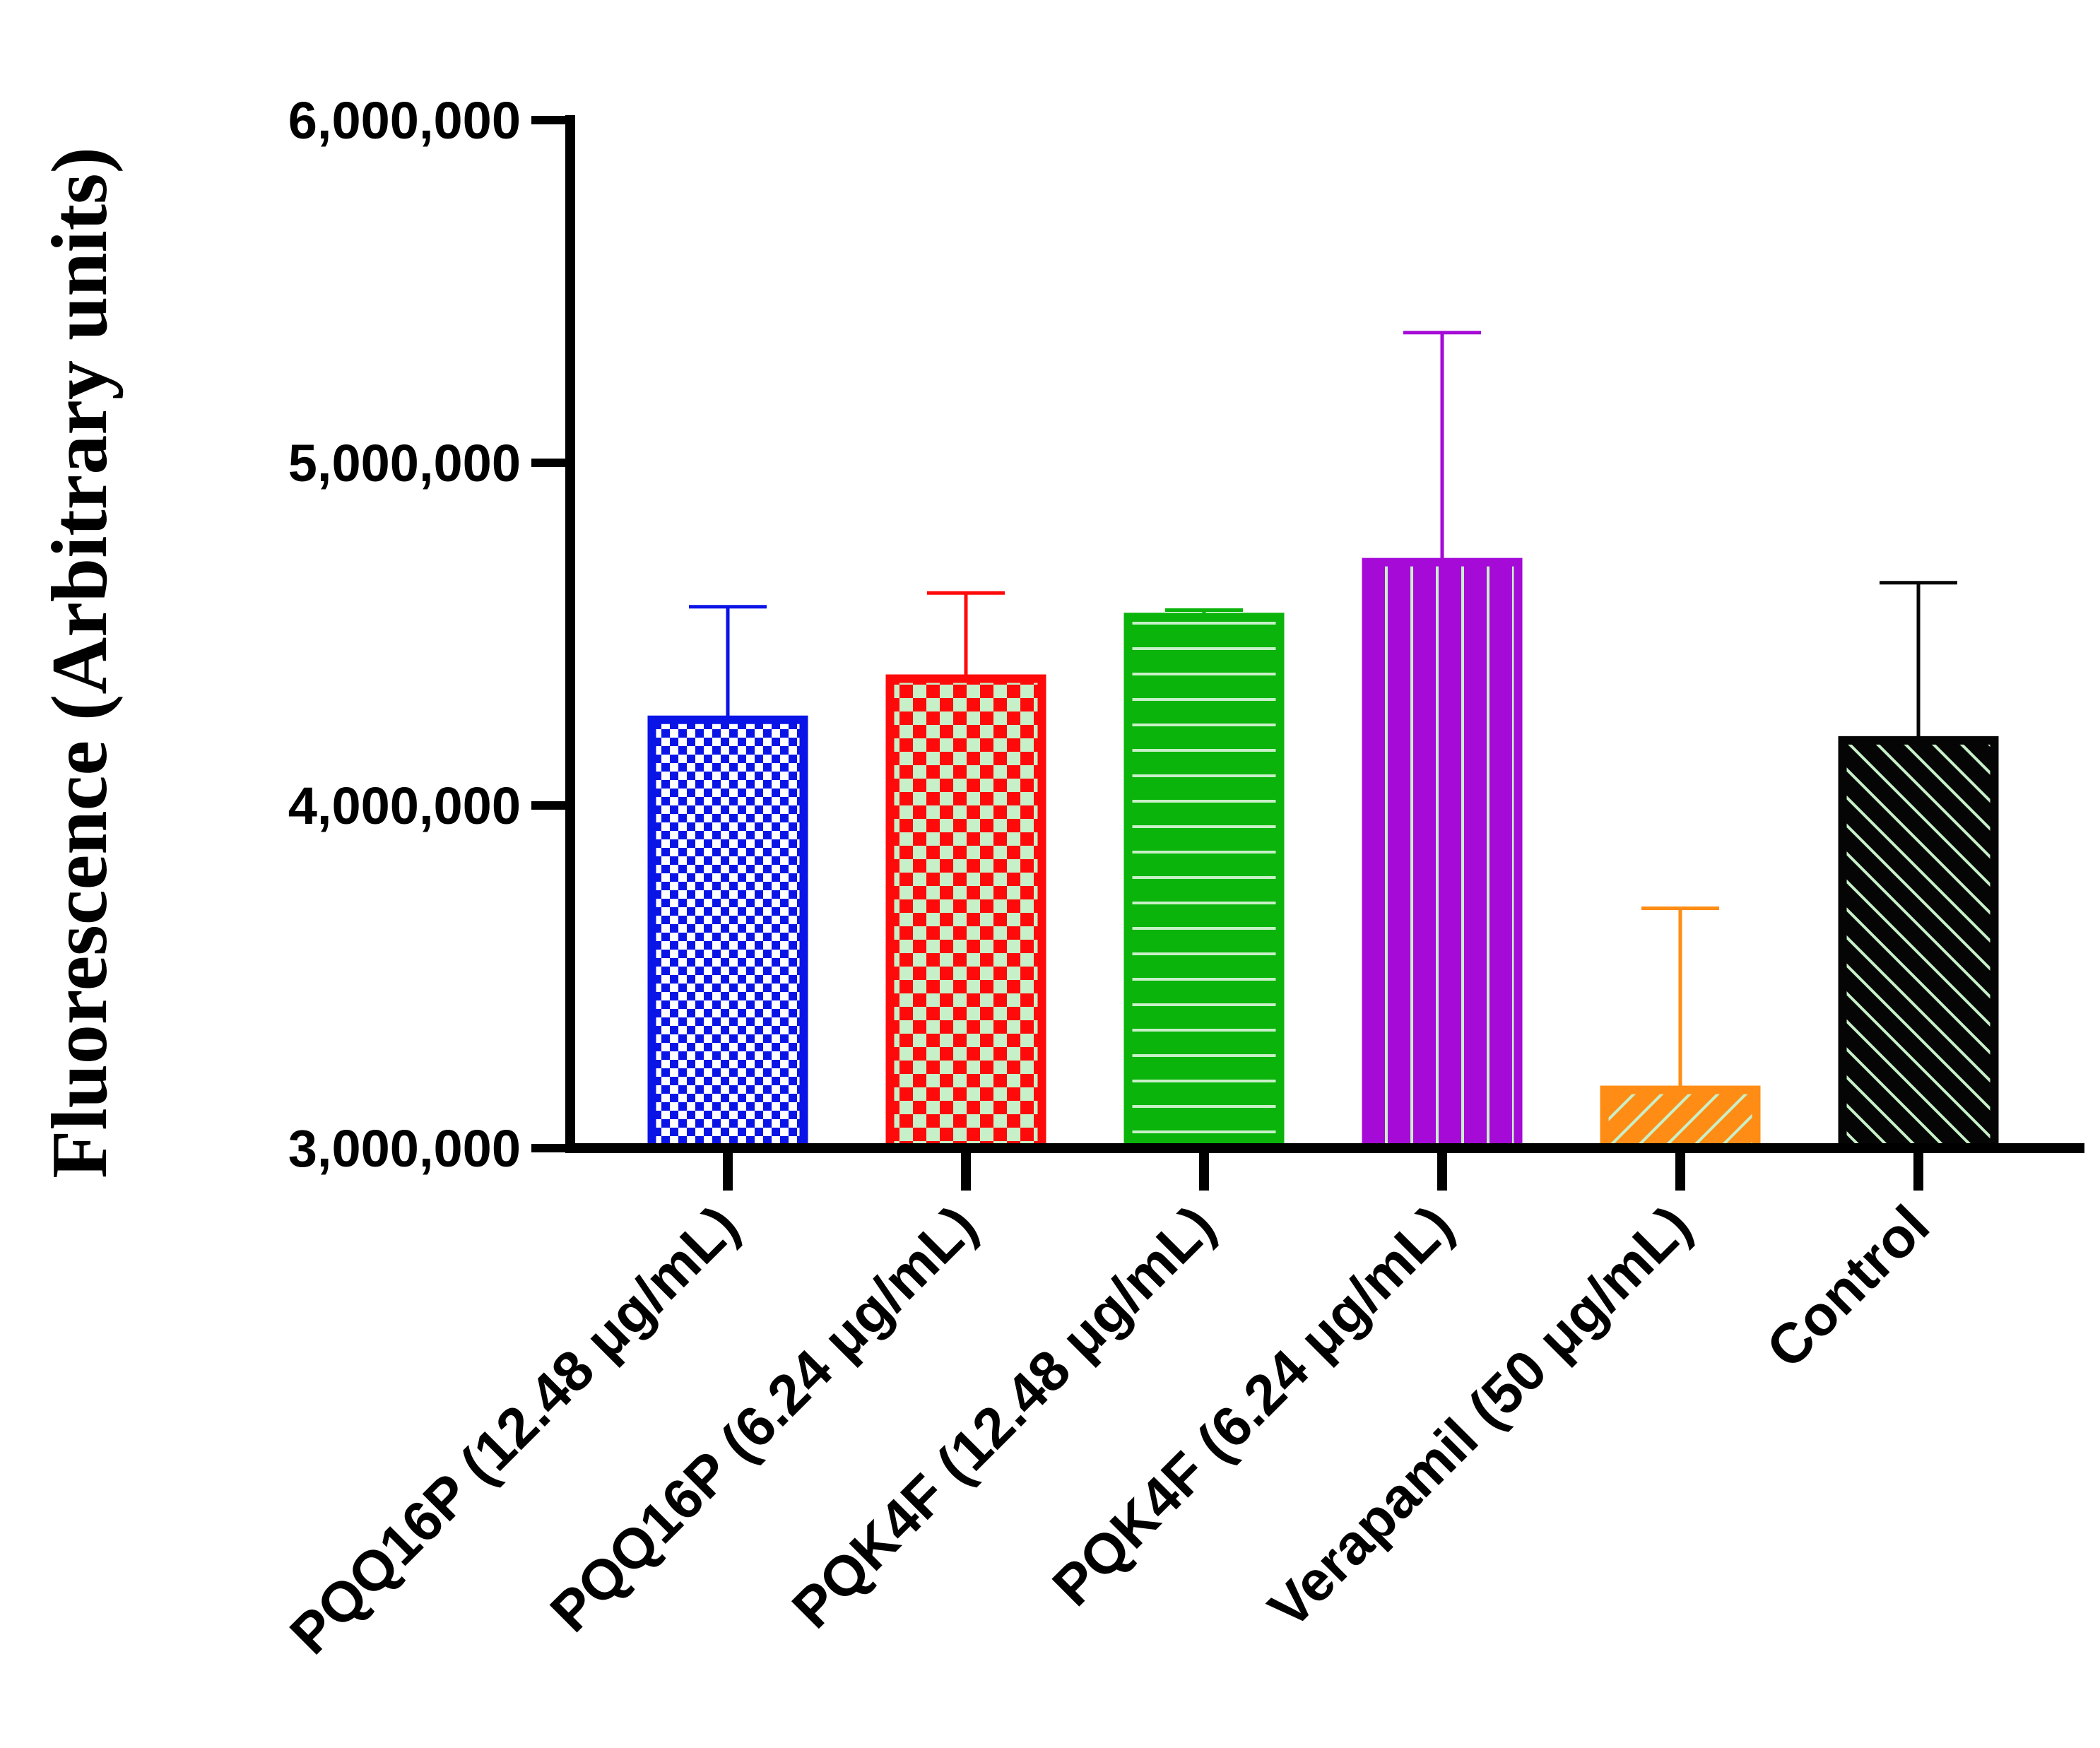 The width and height of the screenshot is (2100, 1748). Describe the element at coordinates (514, 1429) in the screenshot. I see `x-tick-label: PQQ16P (12.48 μg/mL)` at that location.